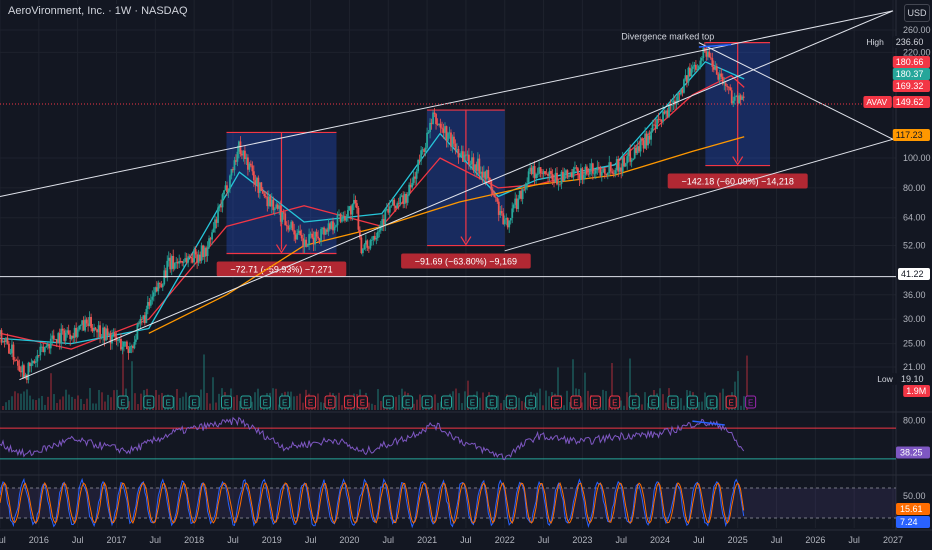 The image size is (932, 550). Describe the element at coordinates (667, 37) in the screenshot. I see `divergence-annotation: Divergence marked top` at that location.